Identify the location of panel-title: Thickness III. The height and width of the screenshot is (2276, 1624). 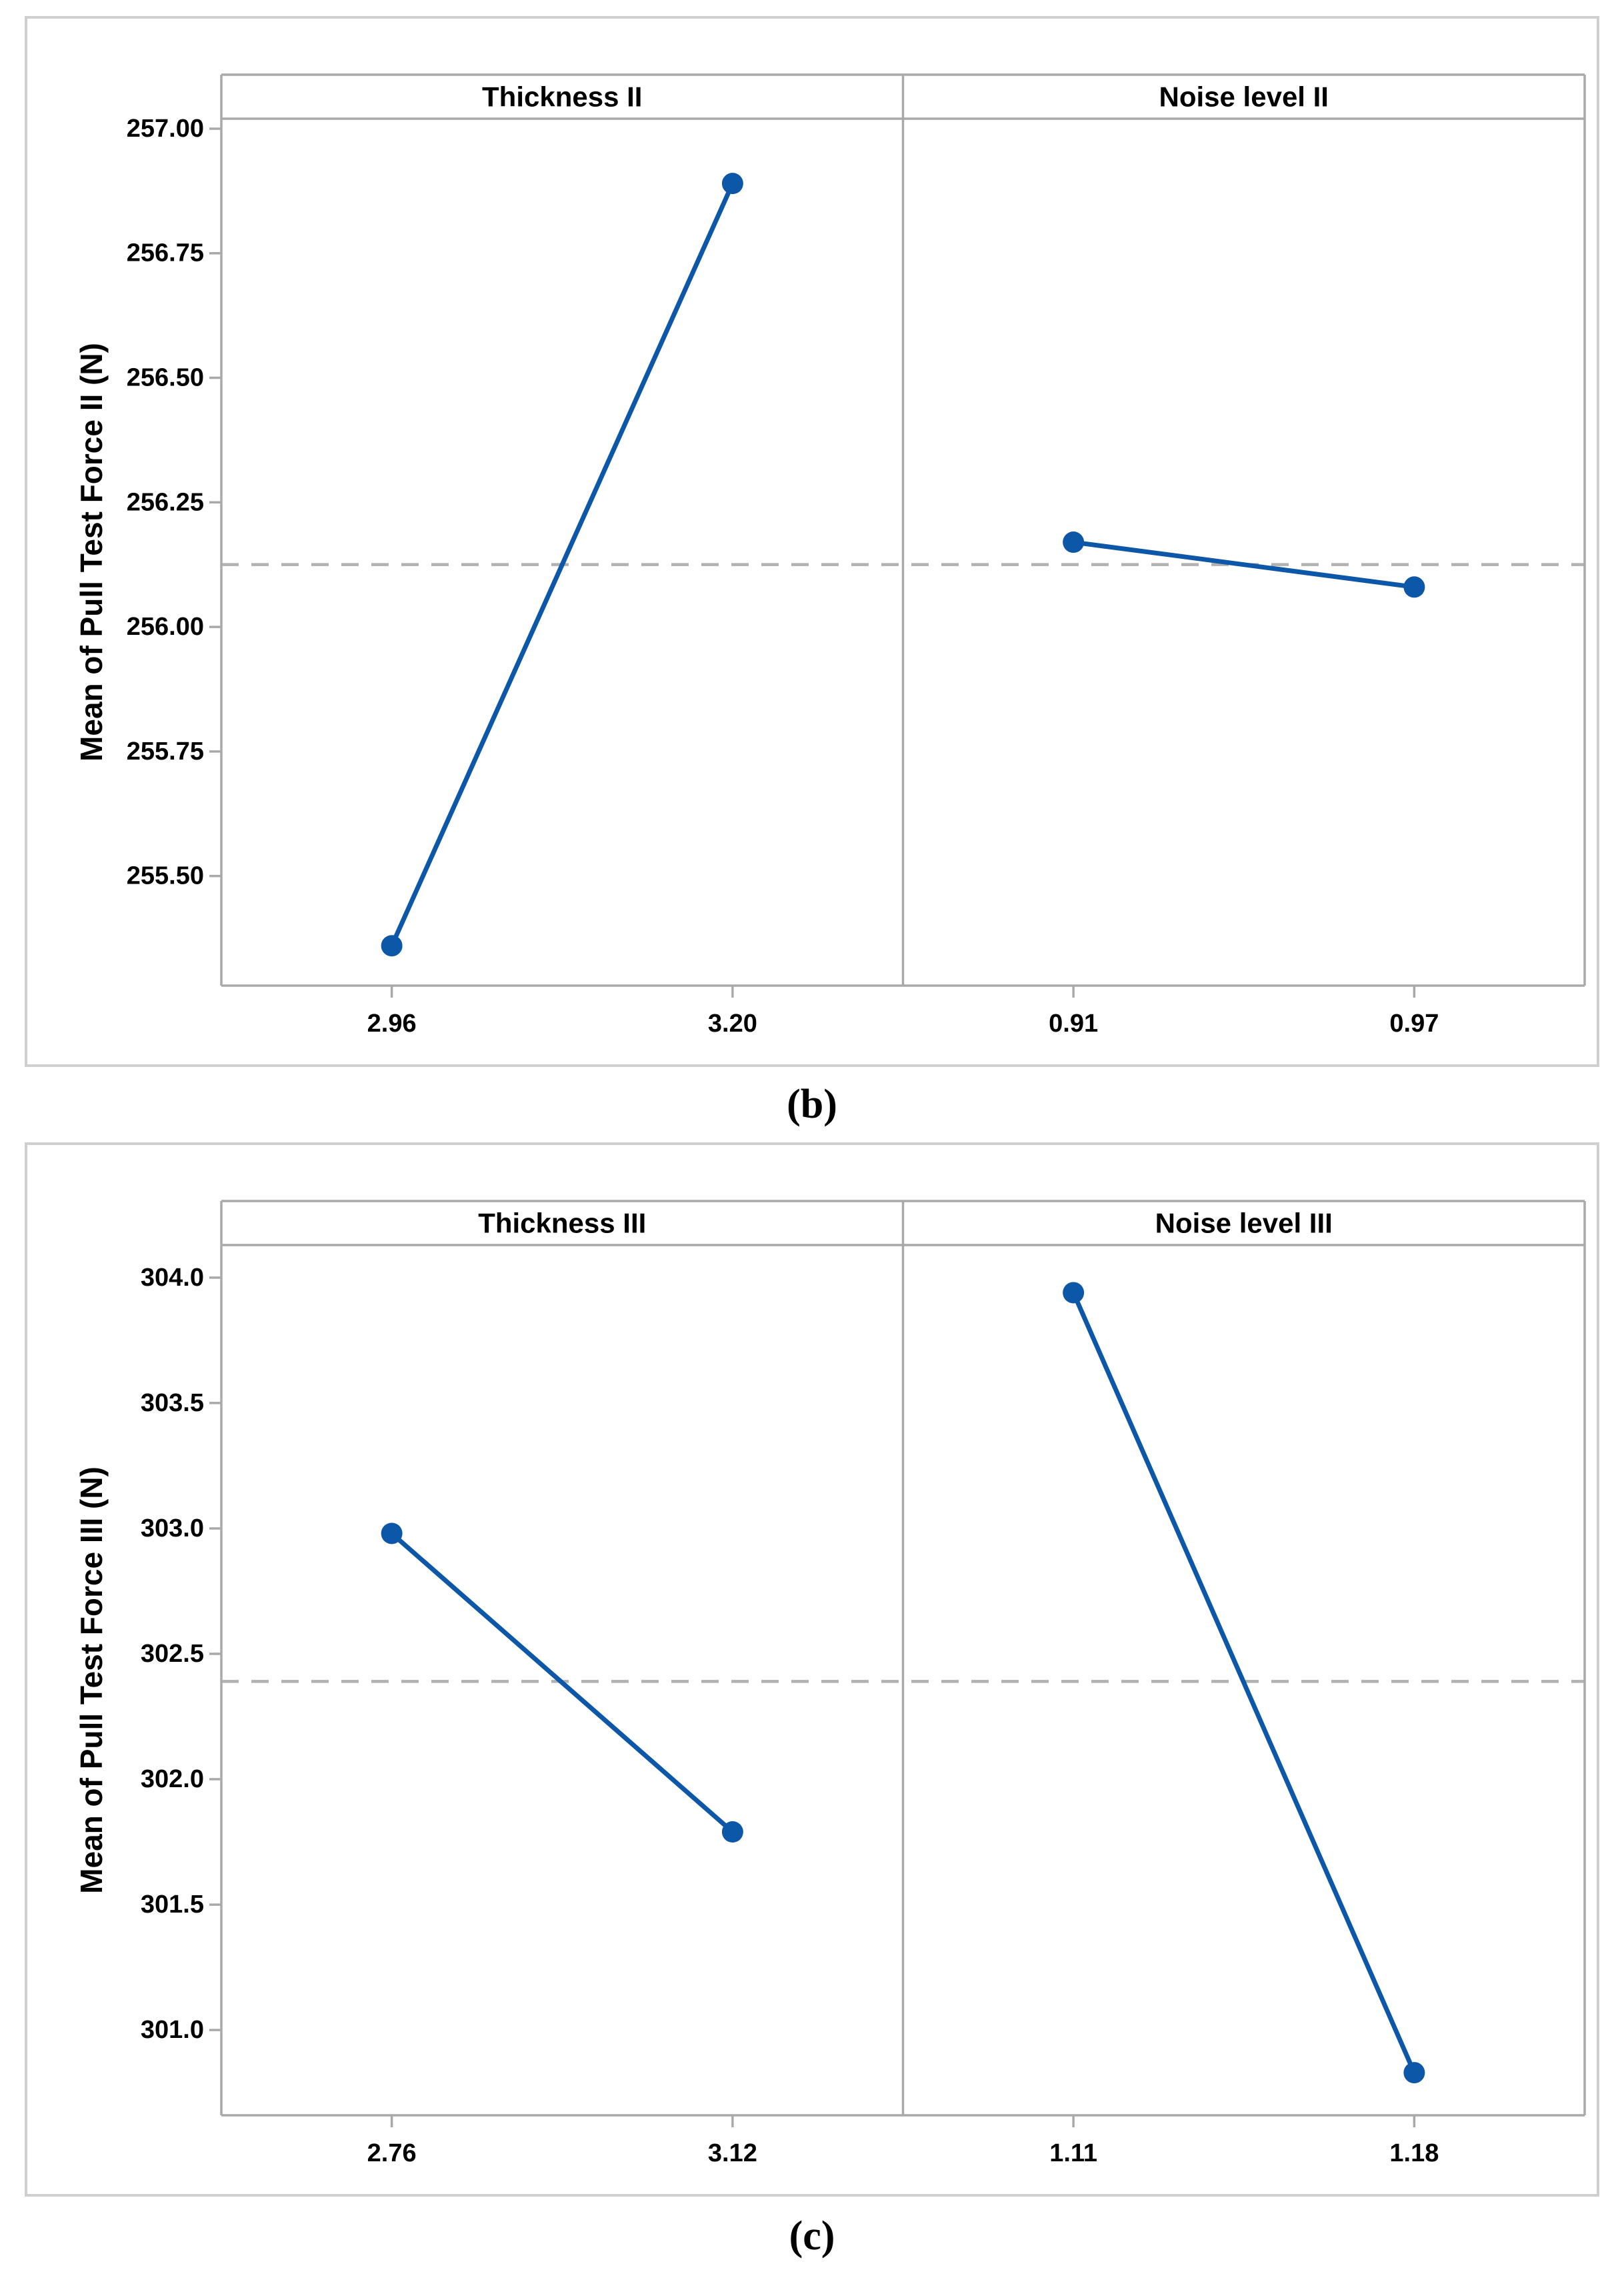
(562, 1223).